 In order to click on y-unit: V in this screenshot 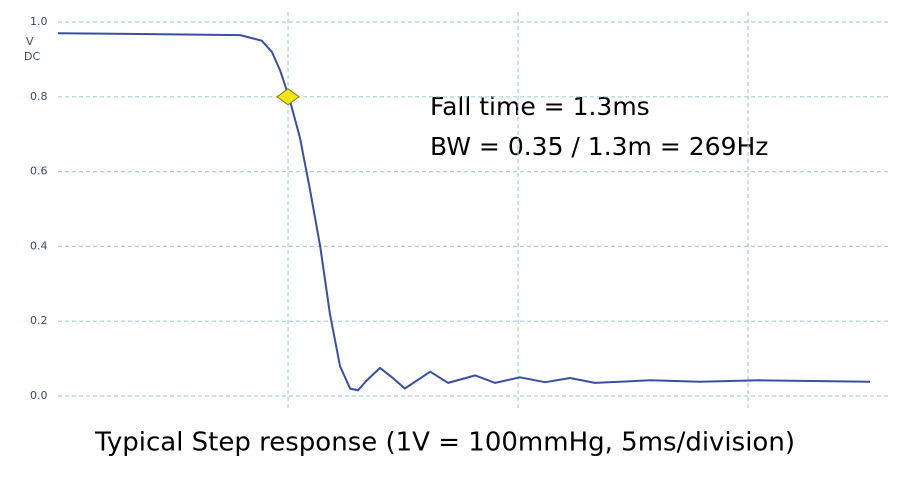, I will do `click(30, 41)`.